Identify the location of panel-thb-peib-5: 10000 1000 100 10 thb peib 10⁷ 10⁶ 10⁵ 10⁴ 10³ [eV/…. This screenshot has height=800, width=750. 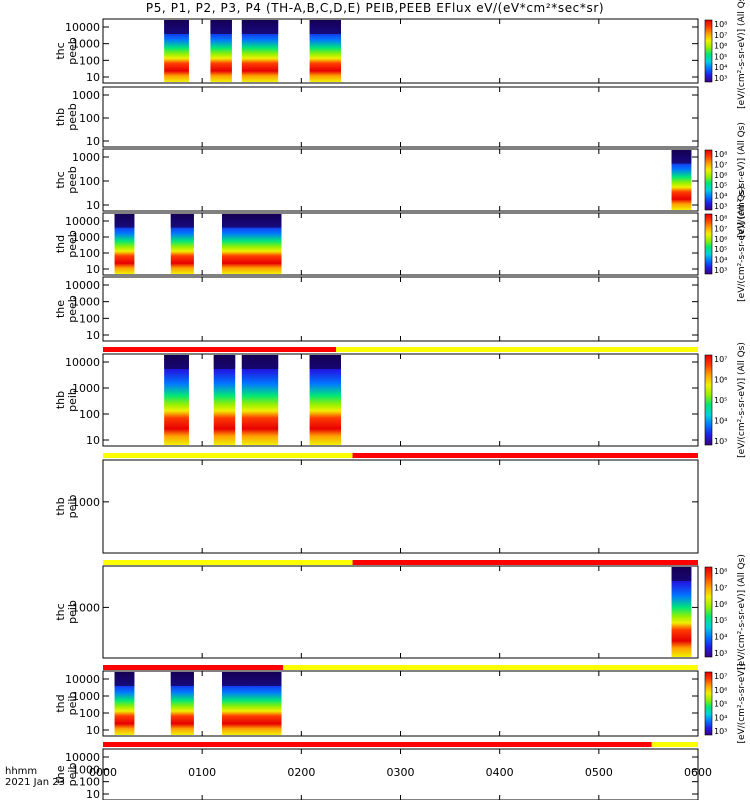
(400, 400).